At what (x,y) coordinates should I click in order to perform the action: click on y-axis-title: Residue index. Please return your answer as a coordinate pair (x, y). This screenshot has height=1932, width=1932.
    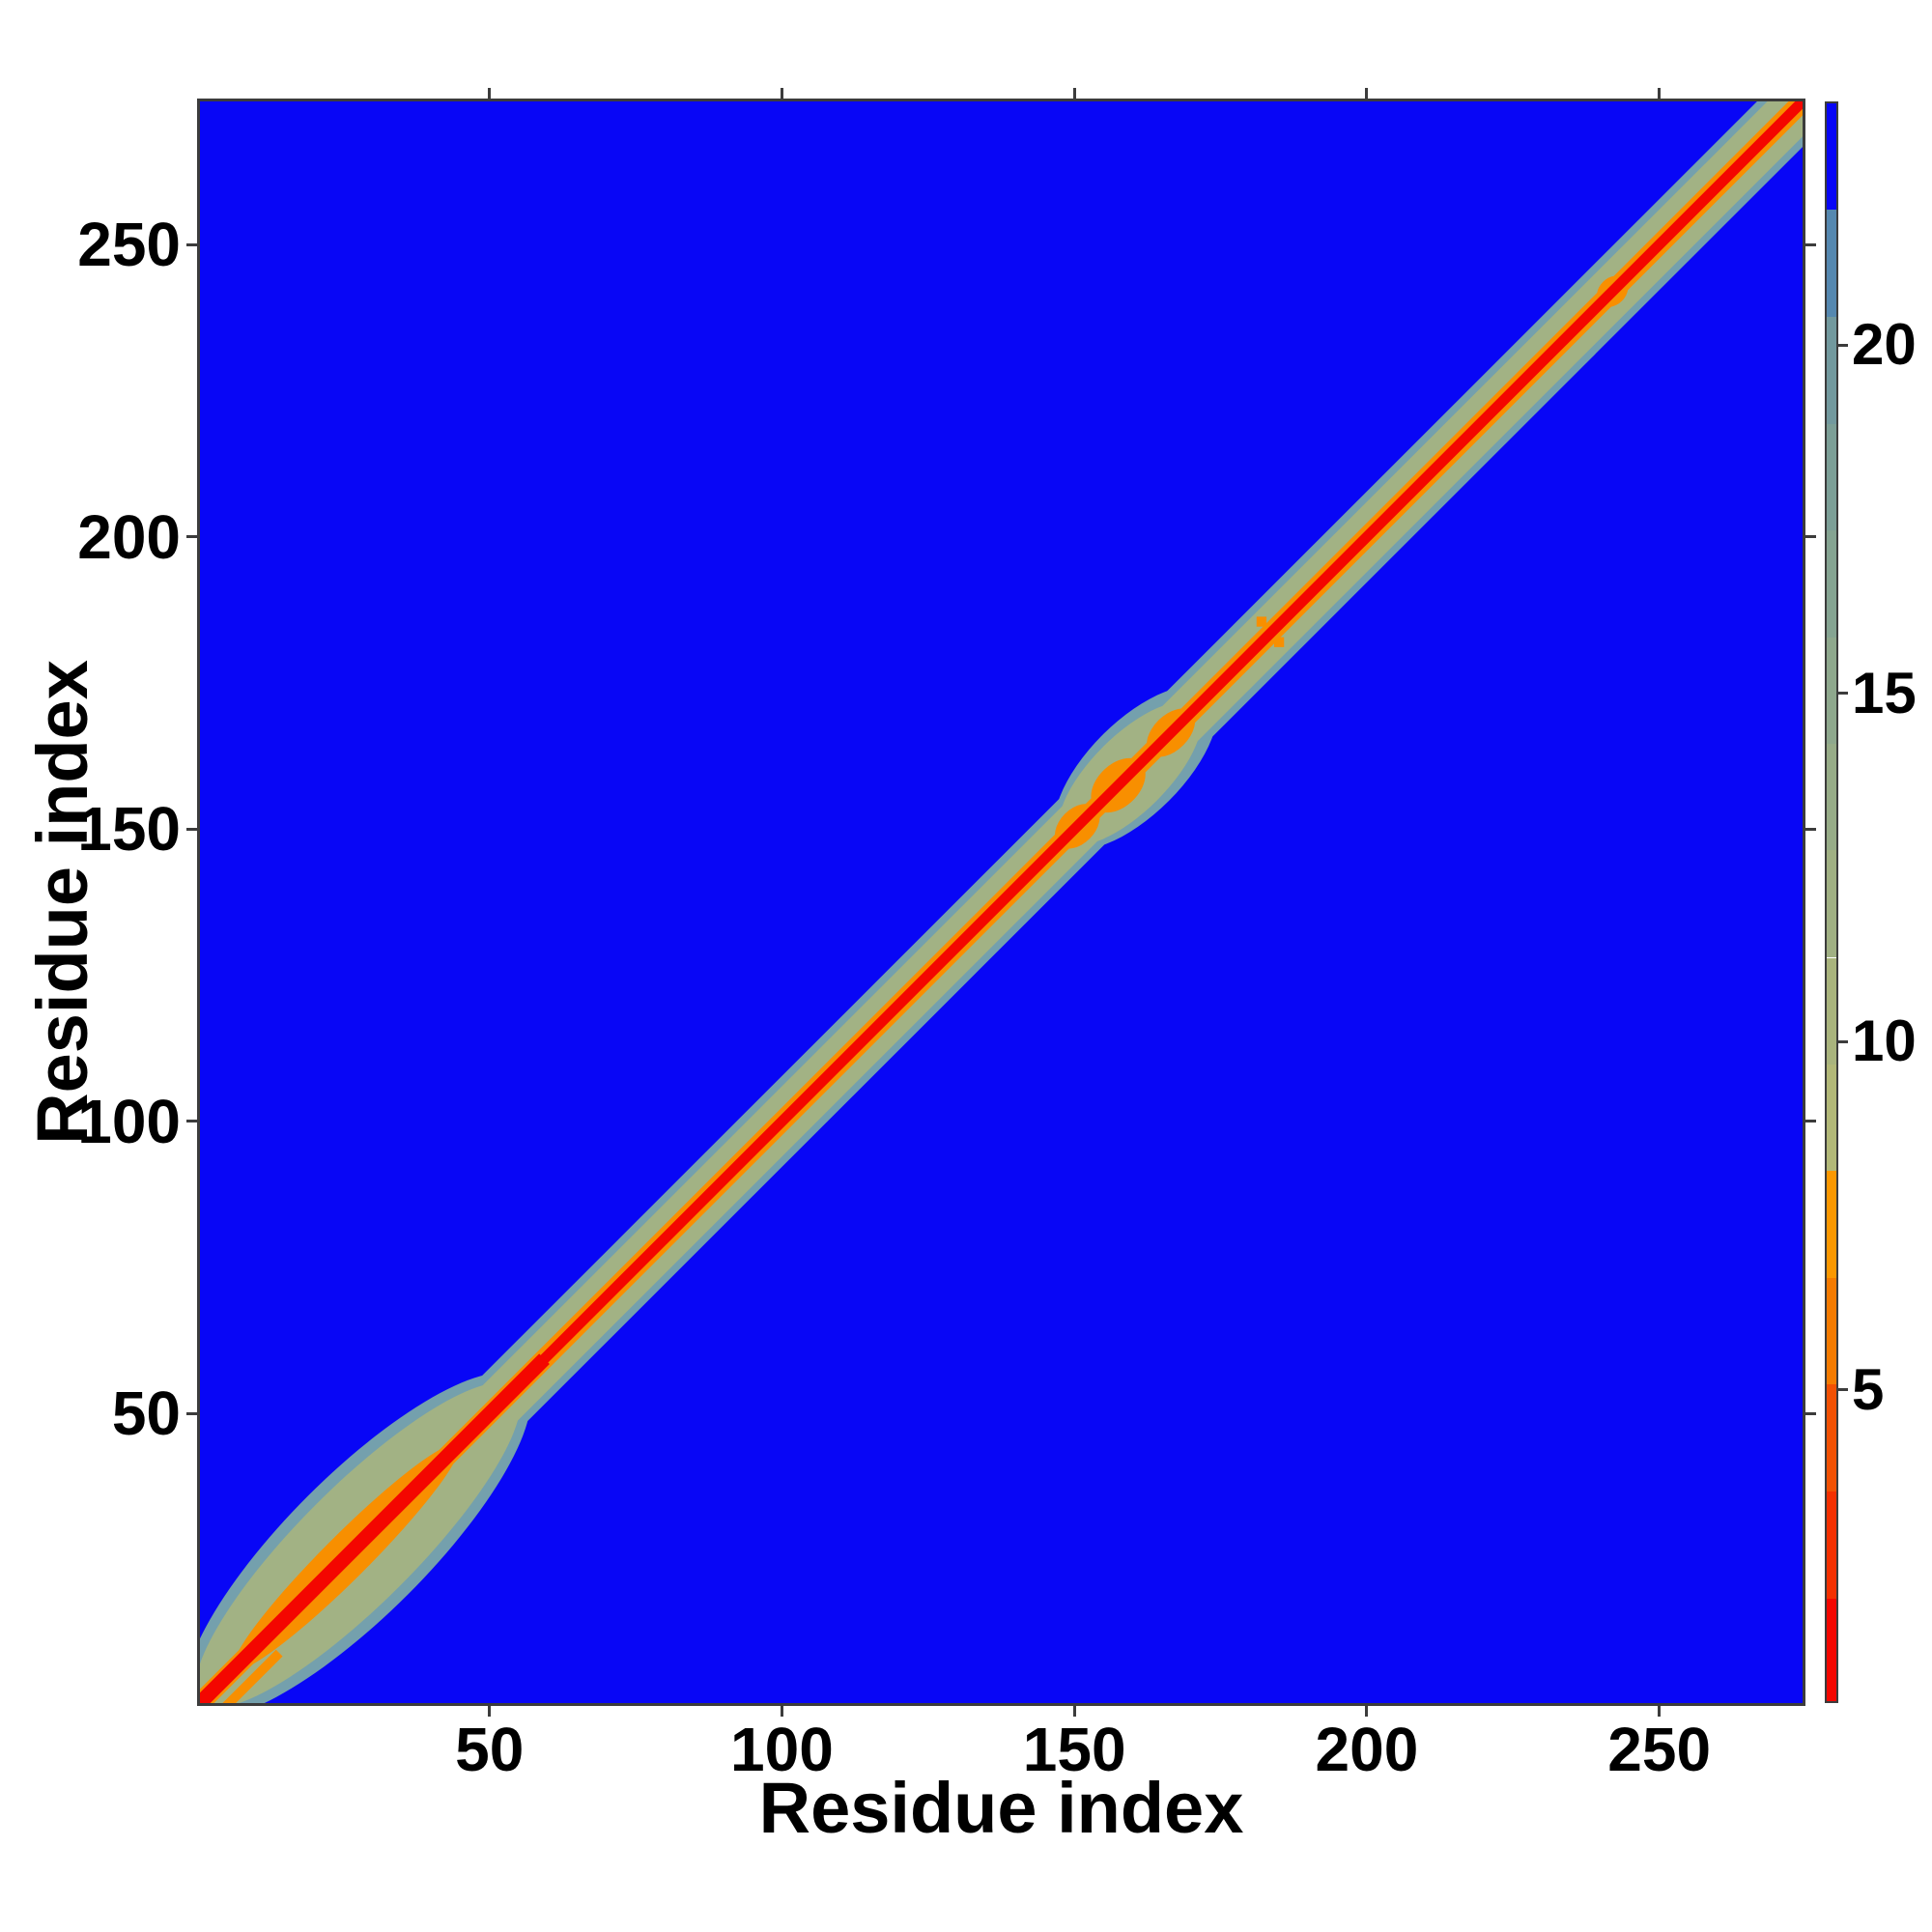
    Looking at the image, I should click on (62, 902).